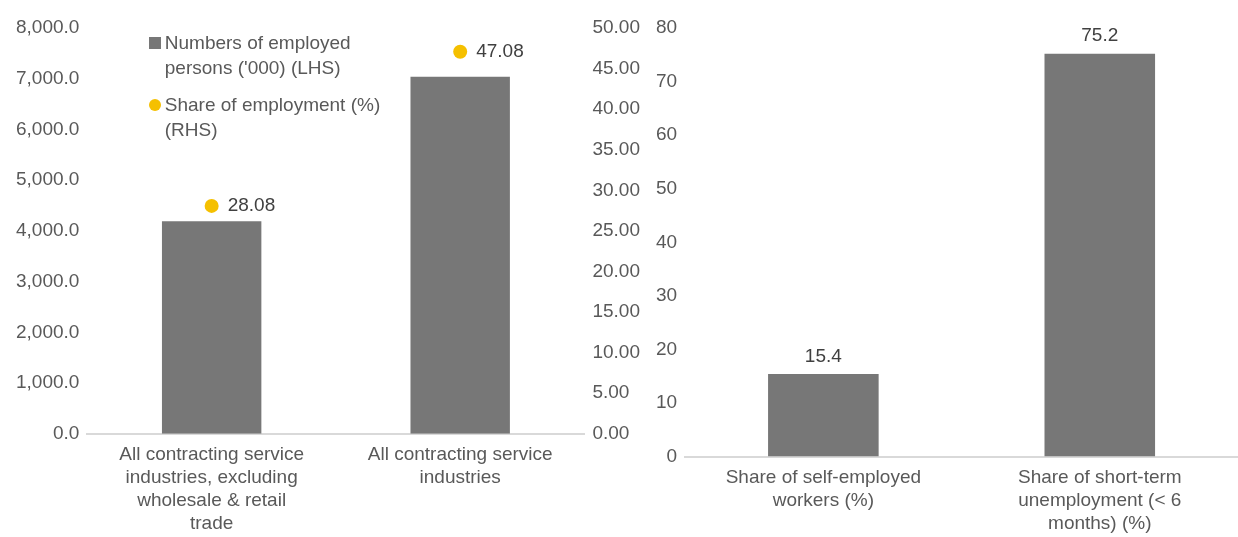  What do you see at coordinates (616, 148) in the screenshot?
I see `y2-tick-label: 35.00` at bounding box center [616, 148].